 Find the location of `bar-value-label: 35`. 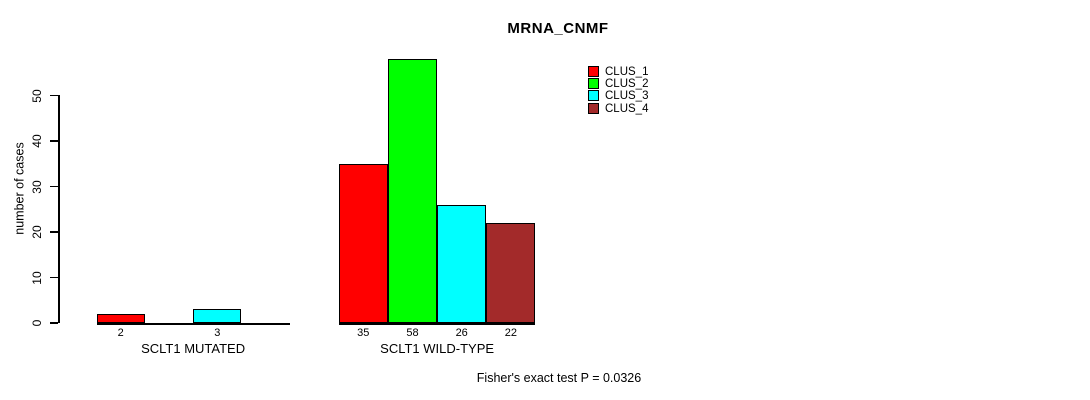

bar-value-label: 35 is located at coordinates (363, 333).